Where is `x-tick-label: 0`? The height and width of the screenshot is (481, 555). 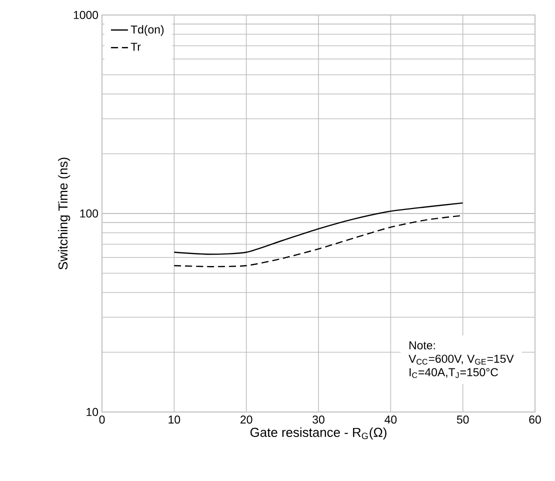
x-tick-label: 0 is located at coordinates (102, 420).